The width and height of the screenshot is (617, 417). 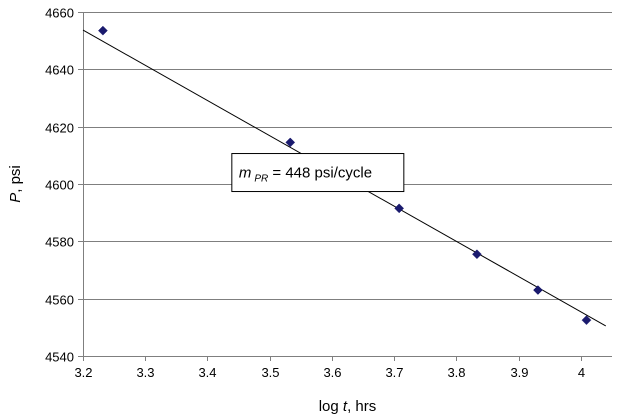 I want to click on y-tick-label: 4620, so click(x=59, y=128).